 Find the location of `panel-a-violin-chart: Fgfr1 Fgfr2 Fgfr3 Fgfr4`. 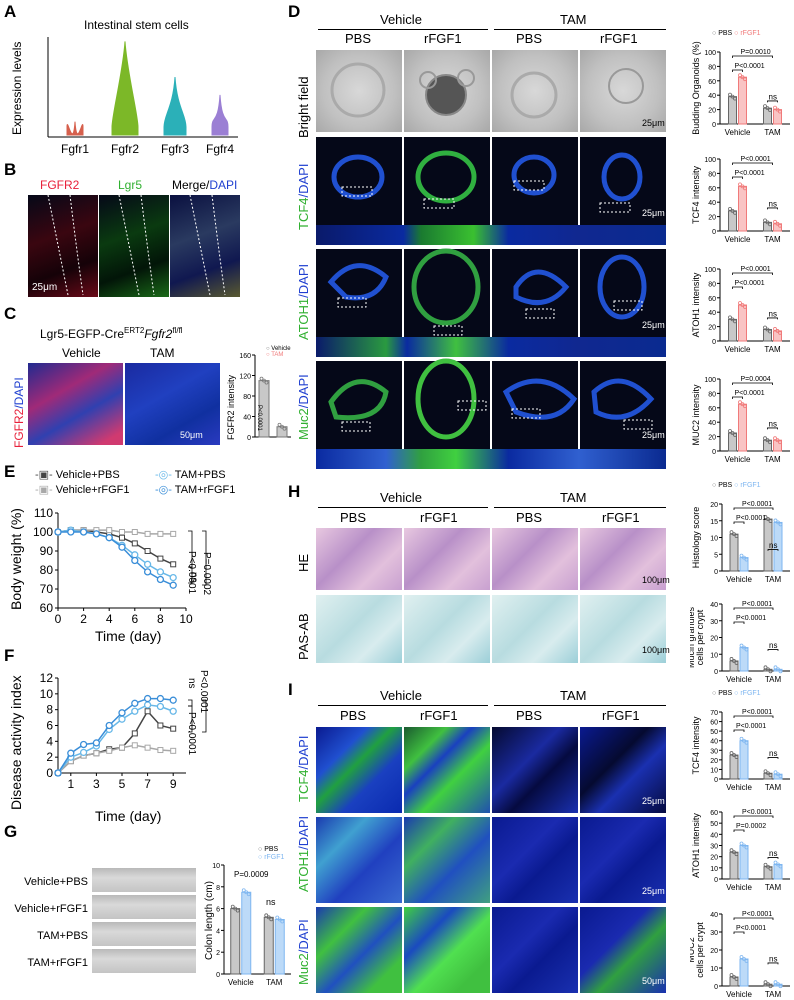

panel-a-violin-chart: Fgfr1 Fgfr2 Fgfr3 Fgfr4 is located at coordinates (142, 96).